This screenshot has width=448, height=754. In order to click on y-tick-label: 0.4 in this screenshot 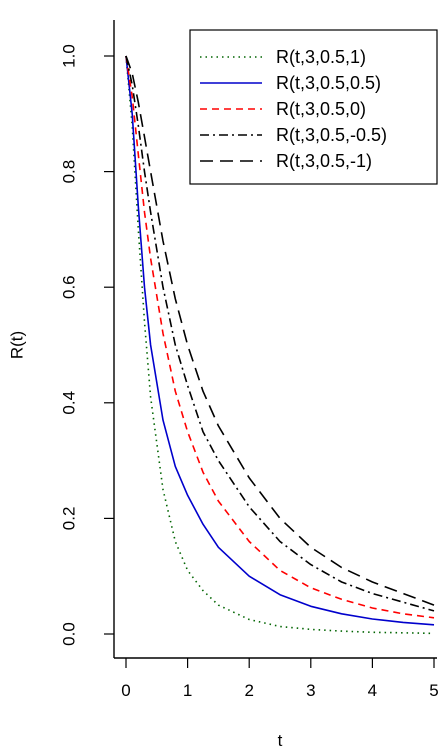, I will do `click(68, 403)`.